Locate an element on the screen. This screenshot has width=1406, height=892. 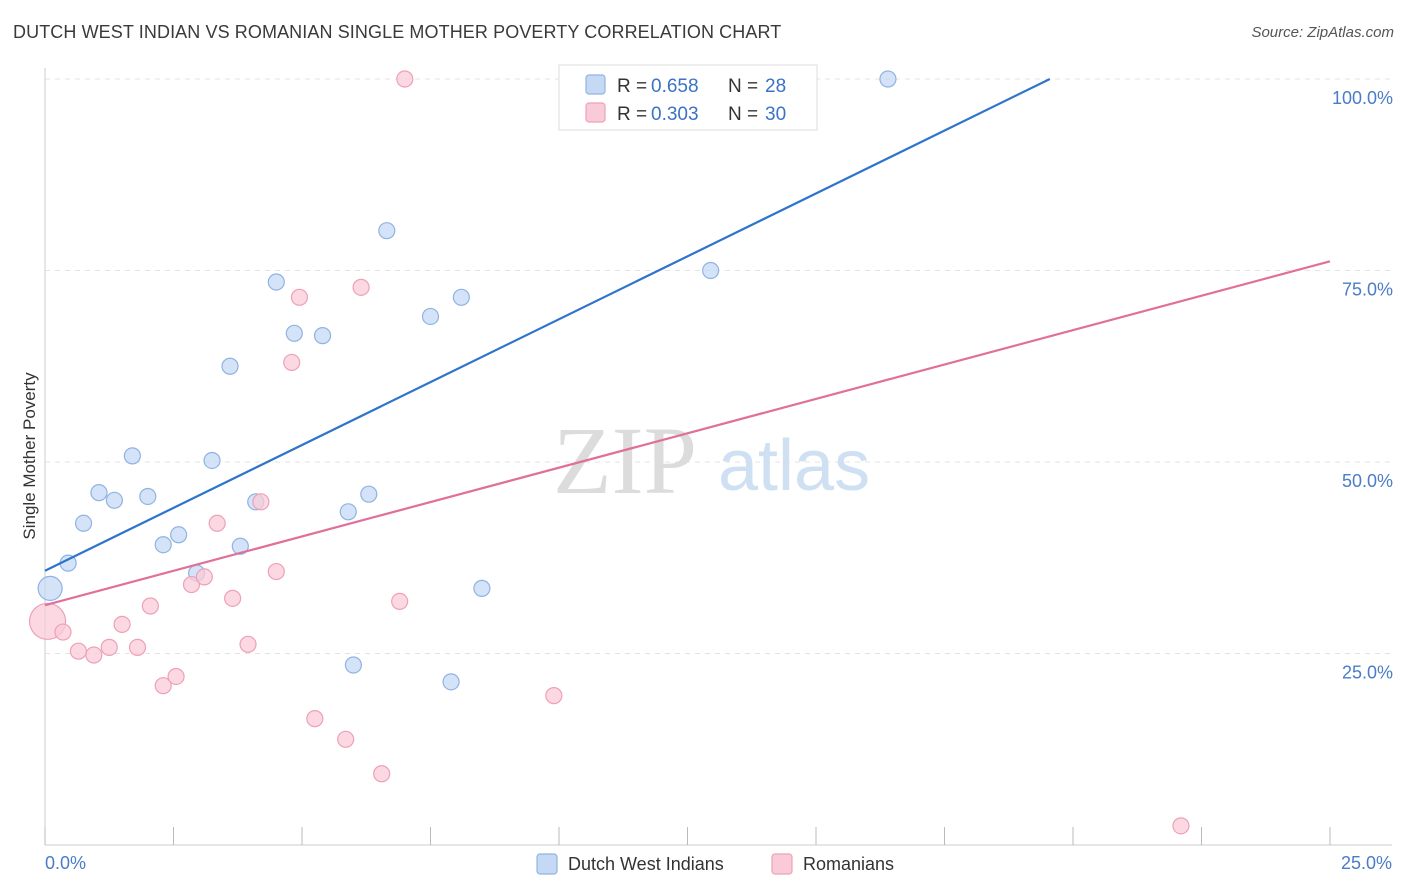
y-tick-label: 50.0% is located at coordinates (1367, 481).